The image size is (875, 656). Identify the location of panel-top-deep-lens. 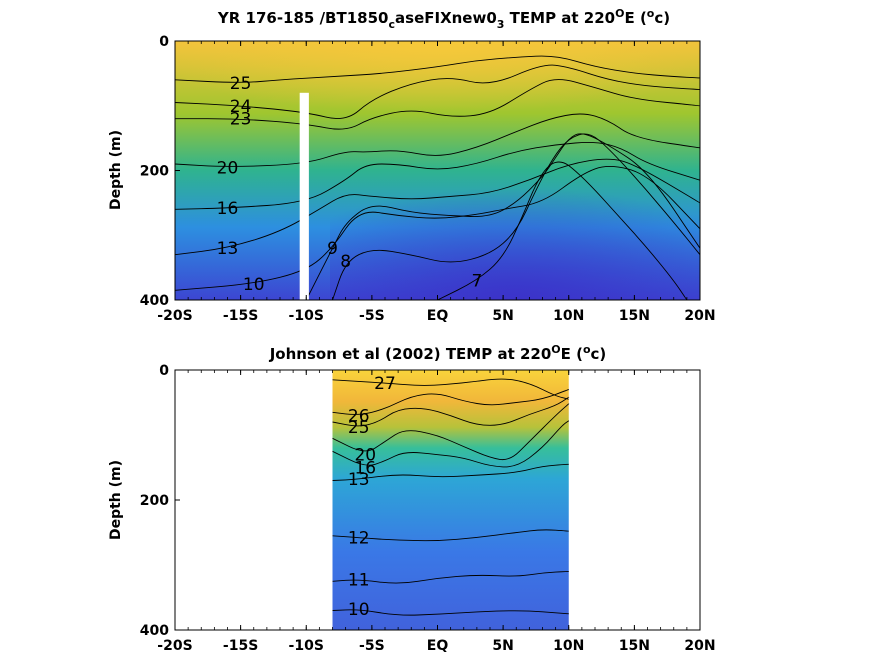
(515, 225).